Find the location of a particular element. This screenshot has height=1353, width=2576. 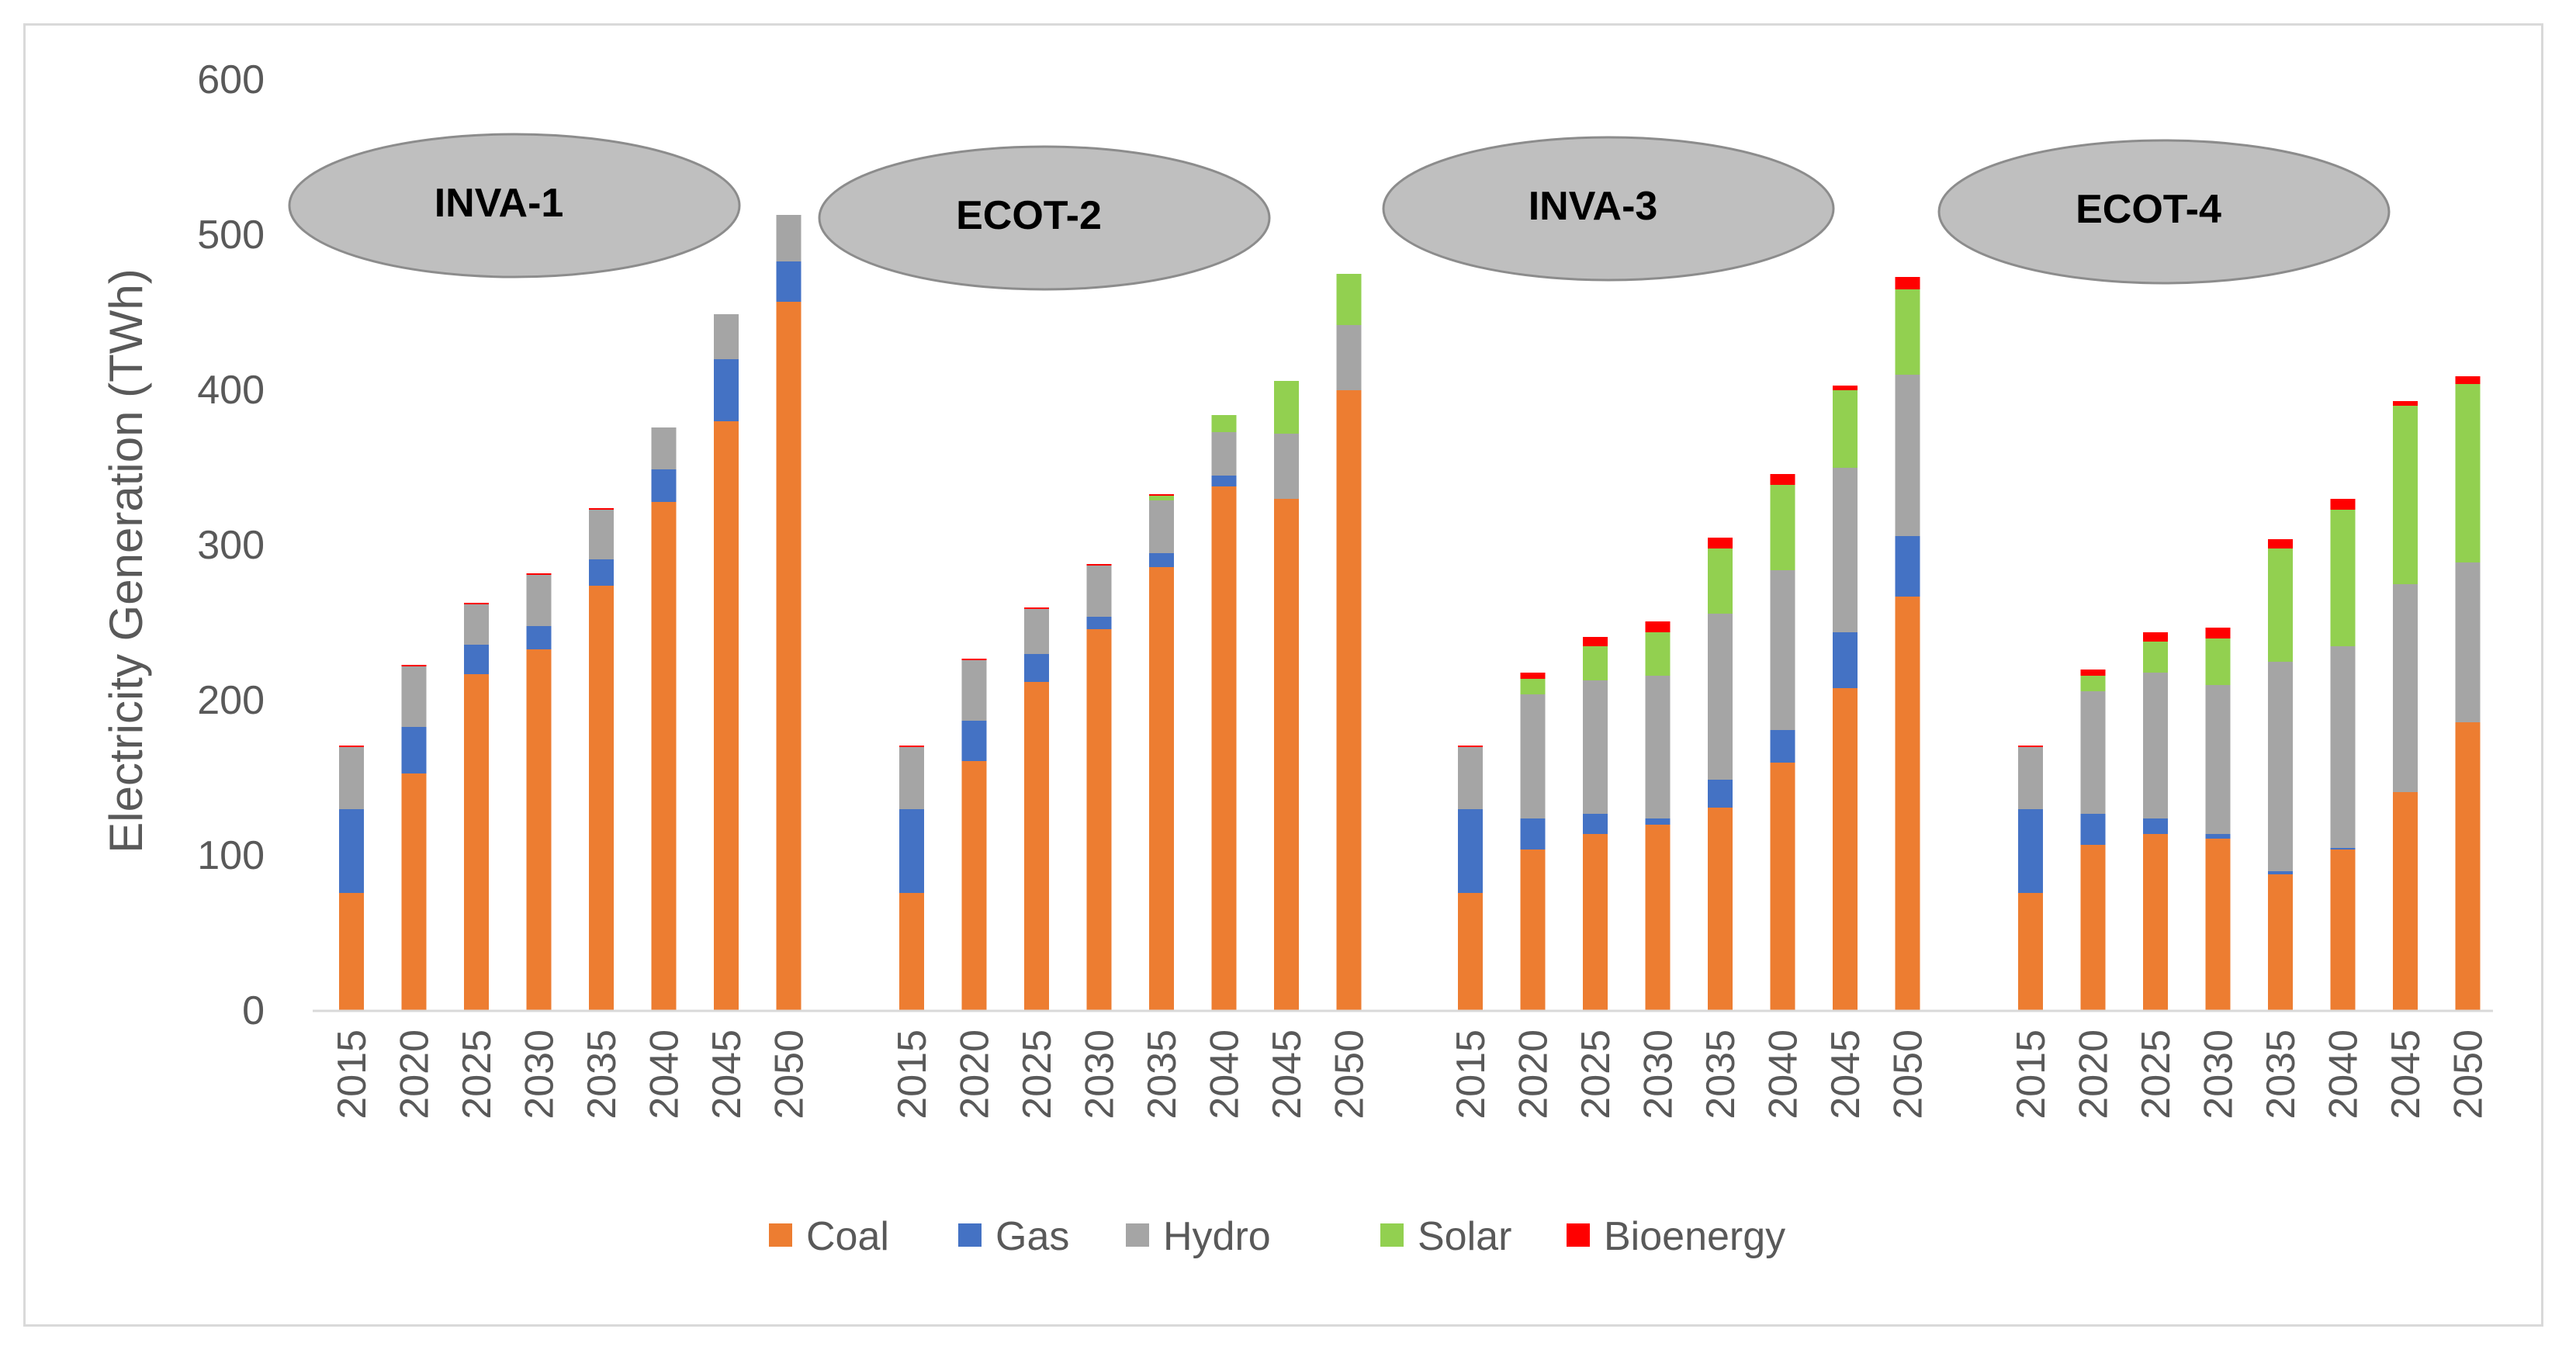

scenario-ovals: INVA-1 ECOT-2 INVA-3 ECOT-4 is located at coordinates (1339, 212).